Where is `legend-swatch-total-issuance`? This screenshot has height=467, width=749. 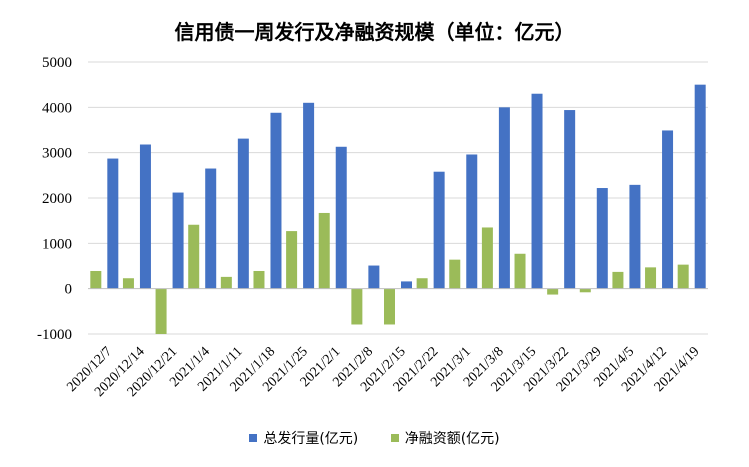
legend-swatch-total-issuance is located at coordinates (253, 438).